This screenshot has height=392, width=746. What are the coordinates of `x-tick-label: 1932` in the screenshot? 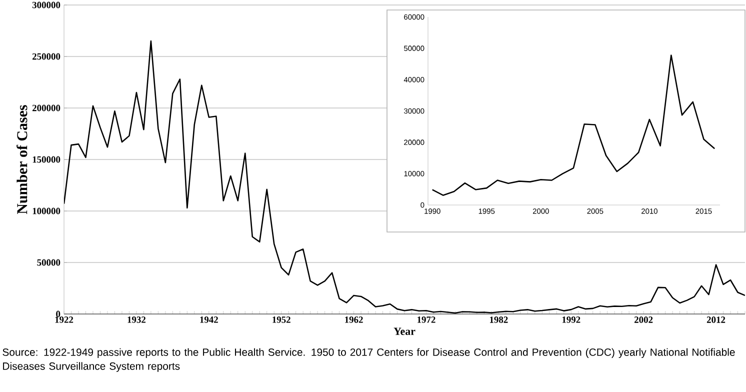 It's located at (137, 319).